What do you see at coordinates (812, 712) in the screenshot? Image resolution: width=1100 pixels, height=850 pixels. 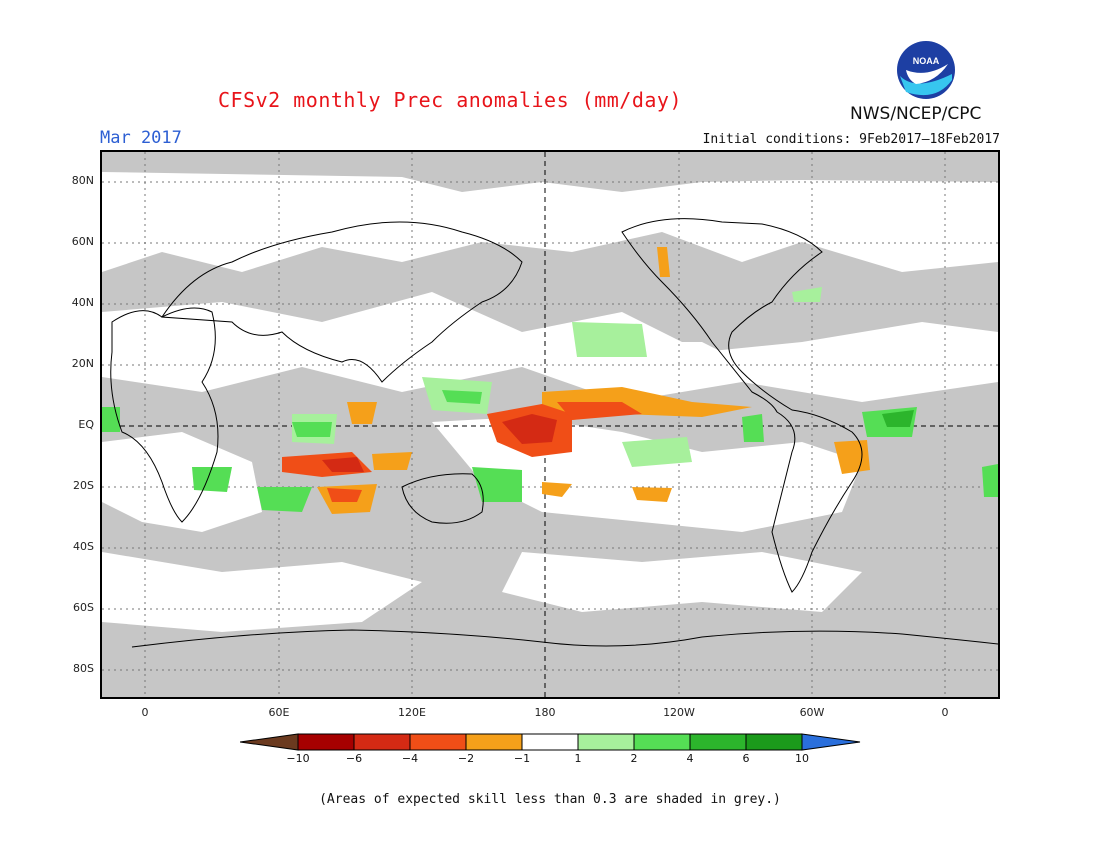 I see `lon-label: 60W` at bounding box center [812, 712].